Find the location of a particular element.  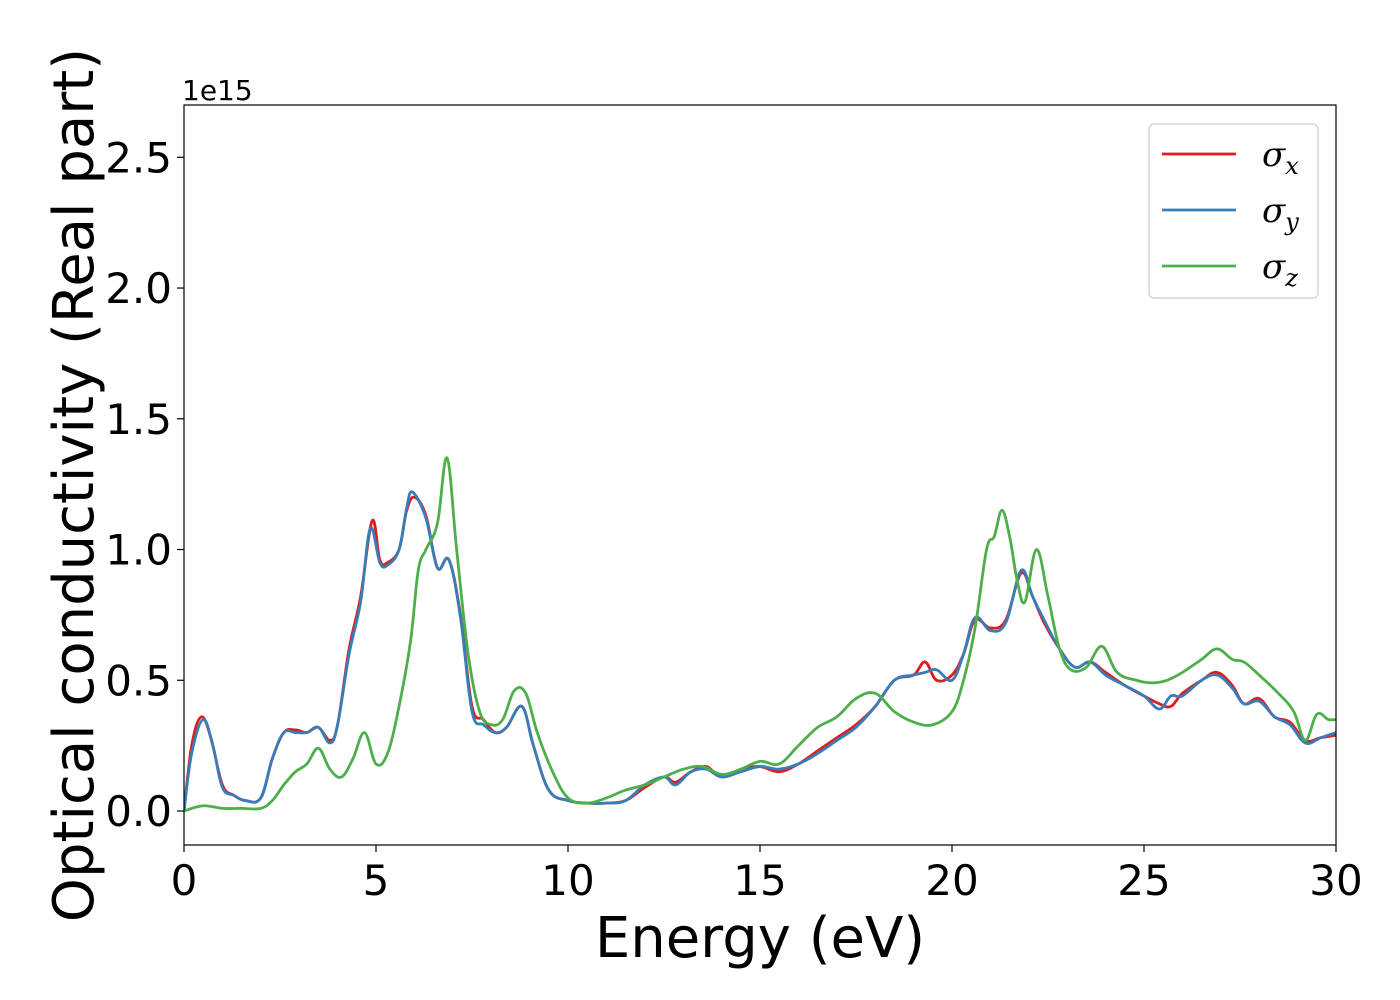

x-axis: 0 5 10 15 20 25 30 is located at coordinates (767, 875).